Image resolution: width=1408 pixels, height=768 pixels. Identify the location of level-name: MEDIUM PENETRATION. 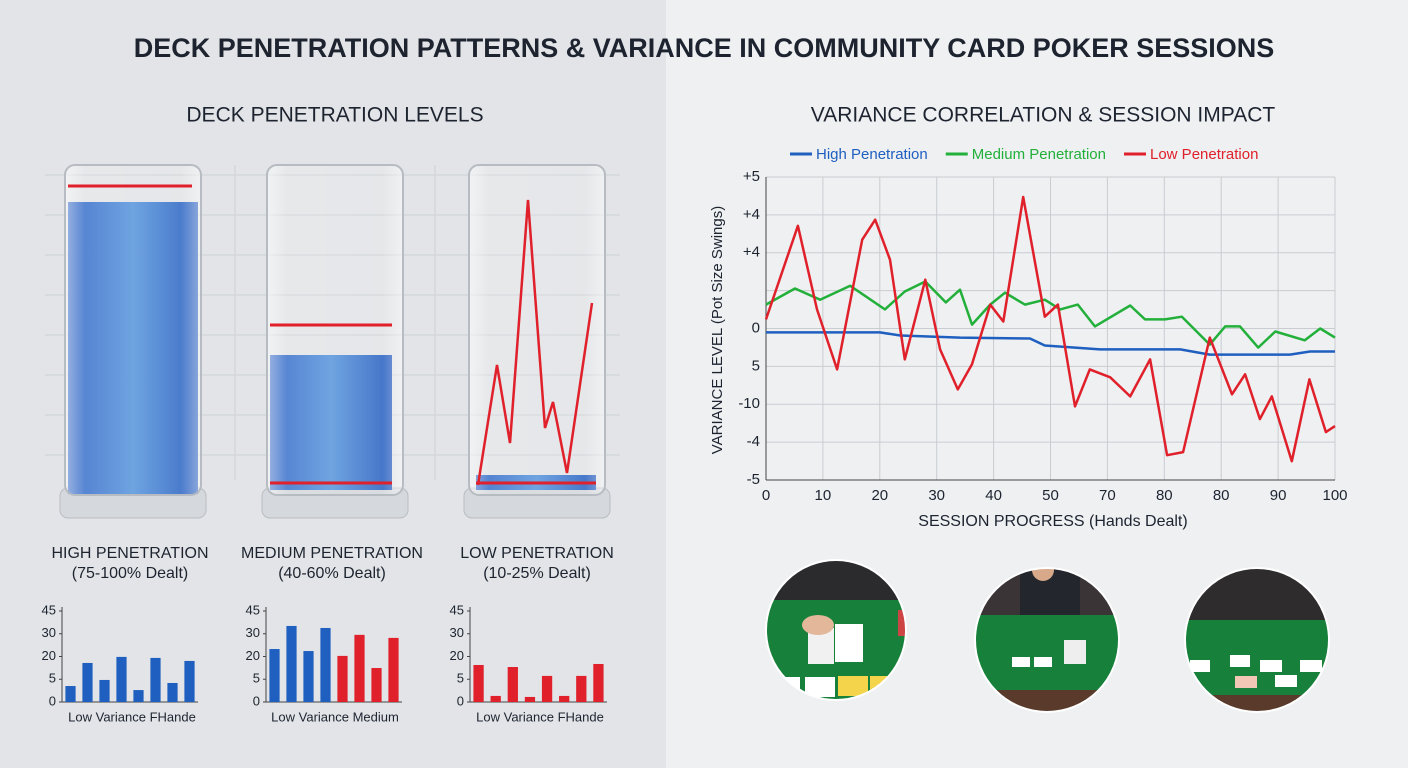
(332, 553).